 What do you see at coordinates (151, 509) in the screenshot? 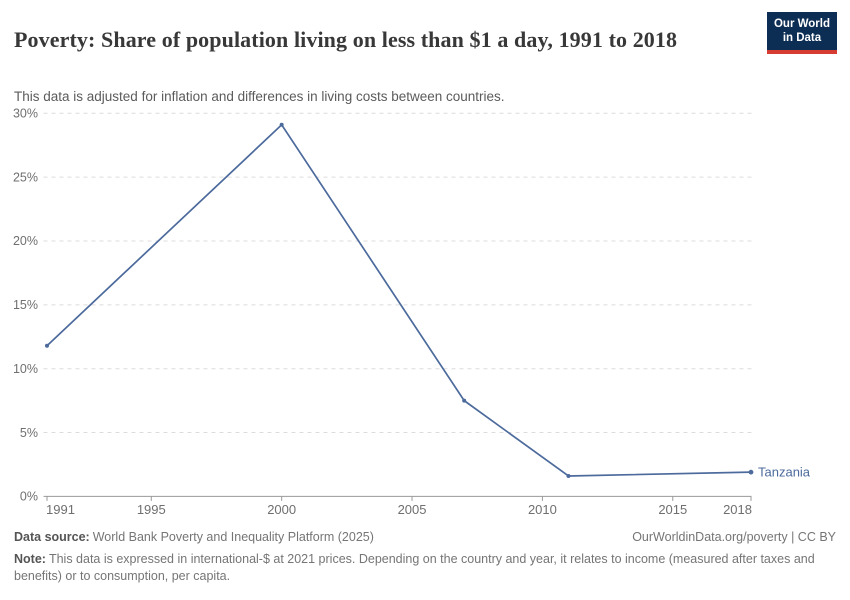
I see `x-tick-label: 1995` at bounding box center [151, 509].